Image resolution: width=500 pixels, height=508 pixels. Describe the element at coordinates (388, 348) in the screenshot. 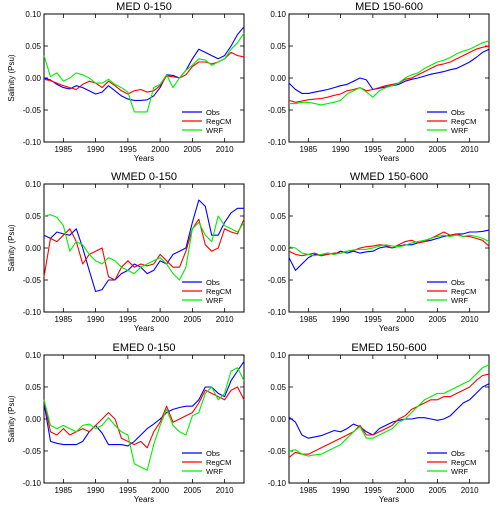

I see `chart-title: EMED 150-600` at that location.